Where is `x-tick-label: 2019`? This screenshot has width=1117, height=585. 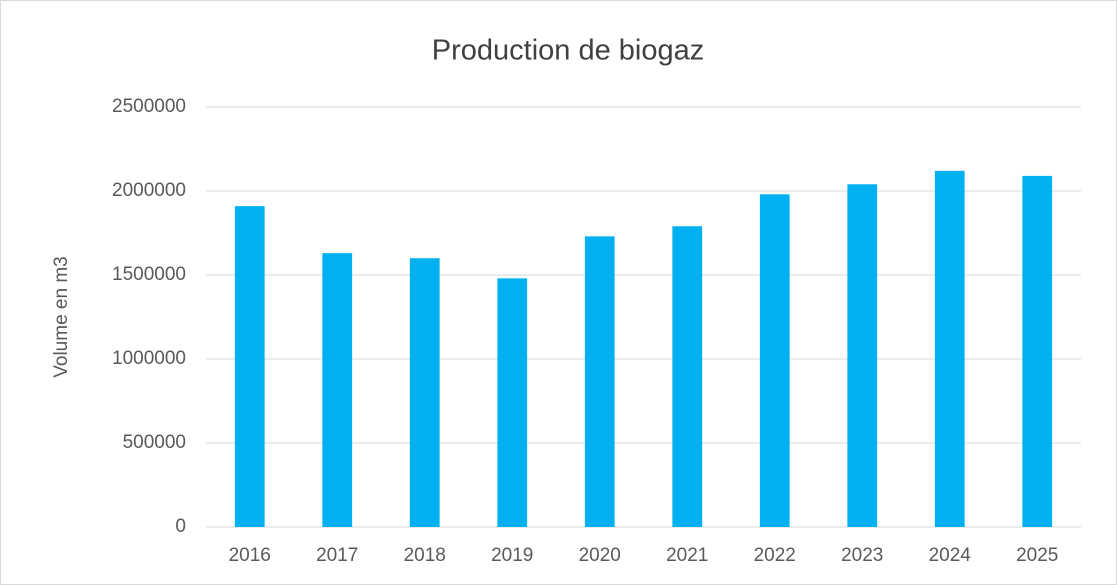
x-tick-label: 2019 is located at coordinates (512, 555).